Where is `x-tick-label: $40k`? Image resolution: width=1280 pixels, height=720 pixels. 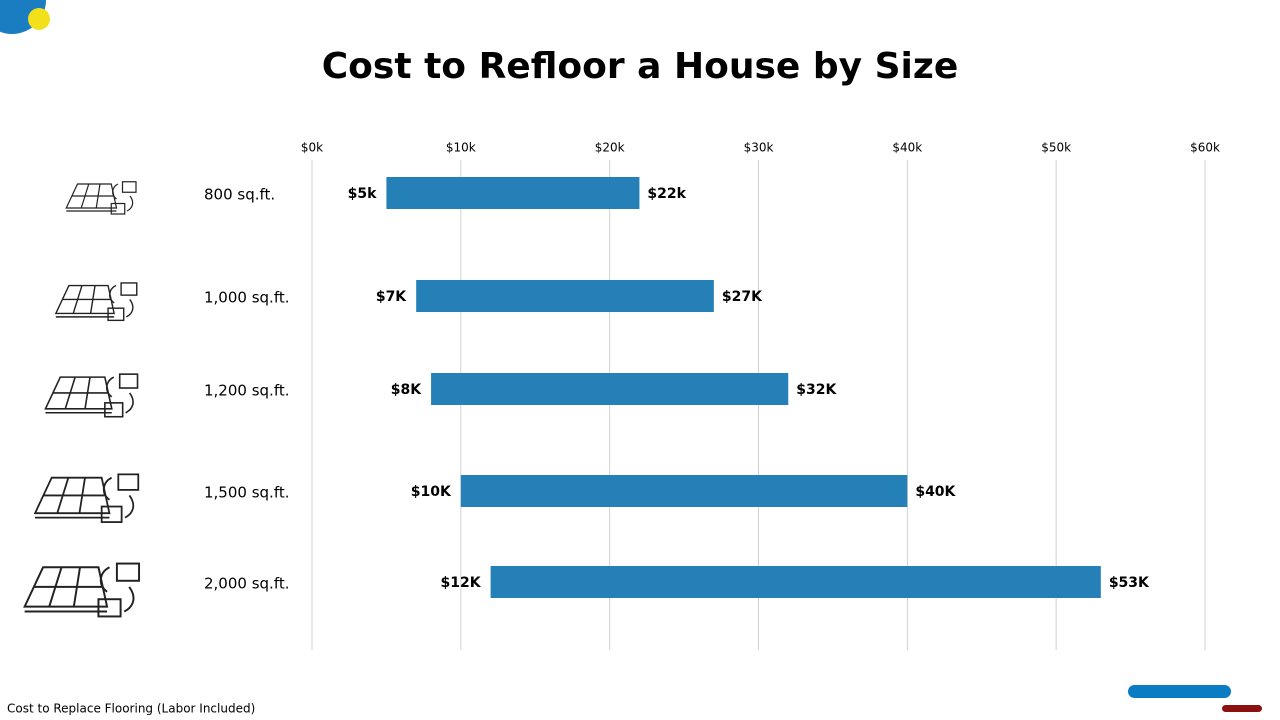 x-tick-label: $40k is located at coordinates (907, 148).